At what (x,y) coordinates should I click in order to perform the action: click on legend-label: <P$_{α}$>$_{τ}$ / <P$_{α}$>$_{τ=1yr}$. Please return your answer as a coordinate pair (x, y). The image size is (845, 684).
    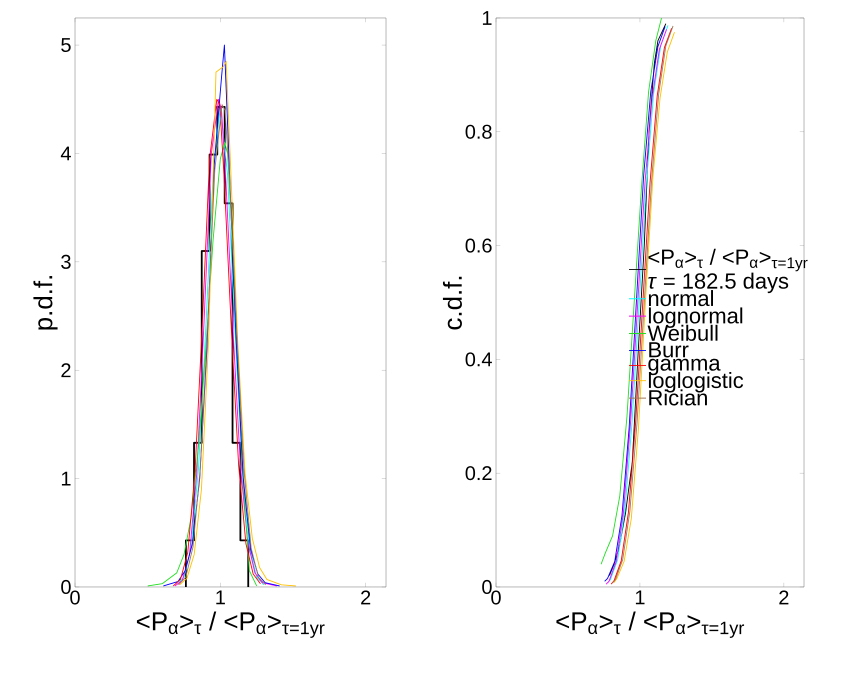
    Looking at the image, I should click on (728, 260).